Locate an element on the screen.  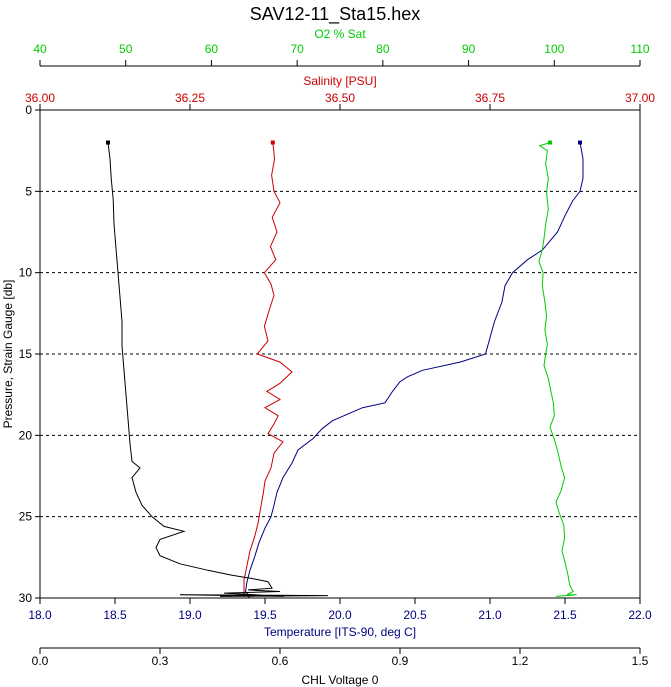
o2-tick-label: 50 is located at coordinates (126, 49).